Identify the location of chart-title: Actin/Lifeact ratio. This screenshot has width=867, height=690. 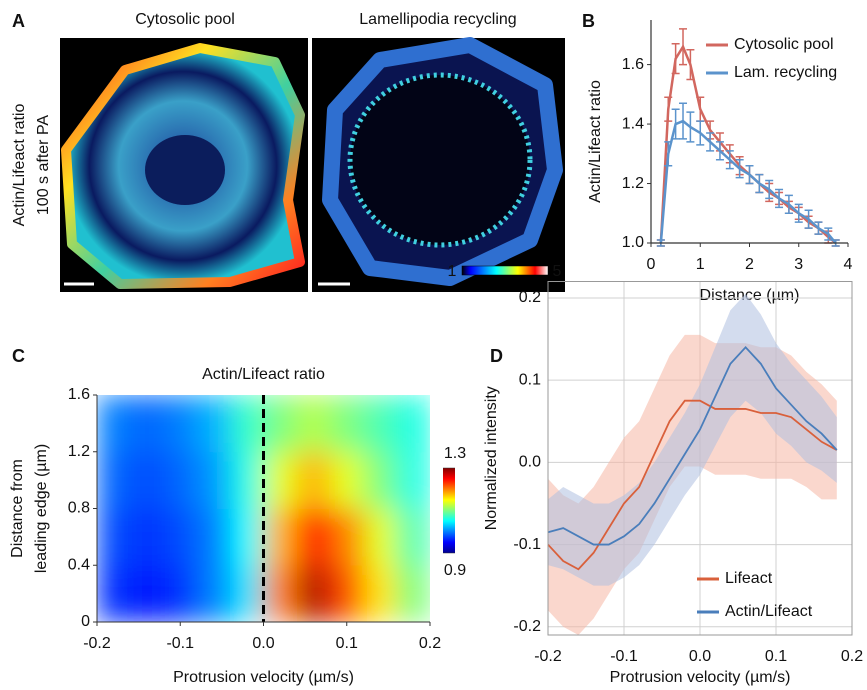
(263, 374).